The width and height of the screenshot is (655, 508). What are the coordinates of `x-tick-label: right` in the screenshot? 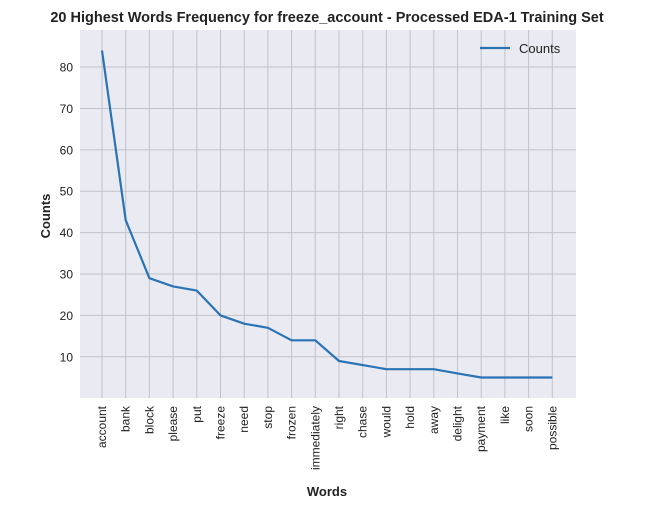 It's located at (339, 417).